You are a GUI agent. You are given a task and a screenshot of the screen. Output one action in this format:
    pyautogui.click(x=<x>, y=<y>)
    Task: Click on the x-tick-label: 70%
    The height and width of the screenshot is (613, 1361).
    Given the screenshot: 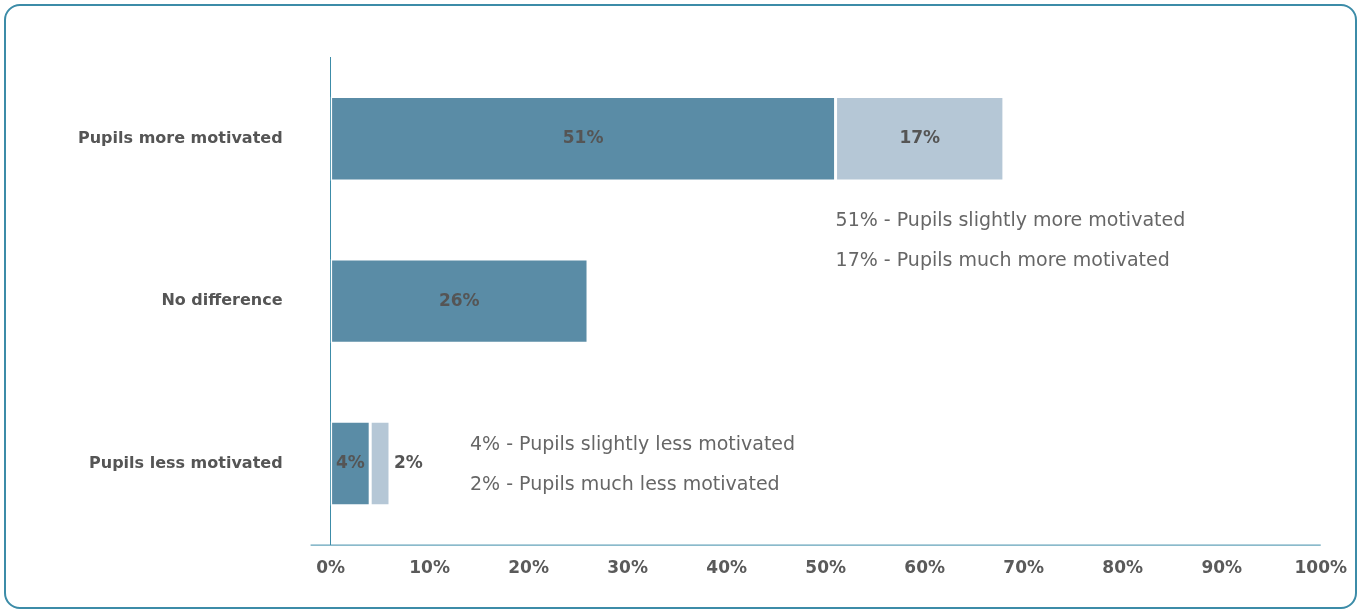 What is the action you would take?
    pyautogui.click(x=1024, y=567)
    